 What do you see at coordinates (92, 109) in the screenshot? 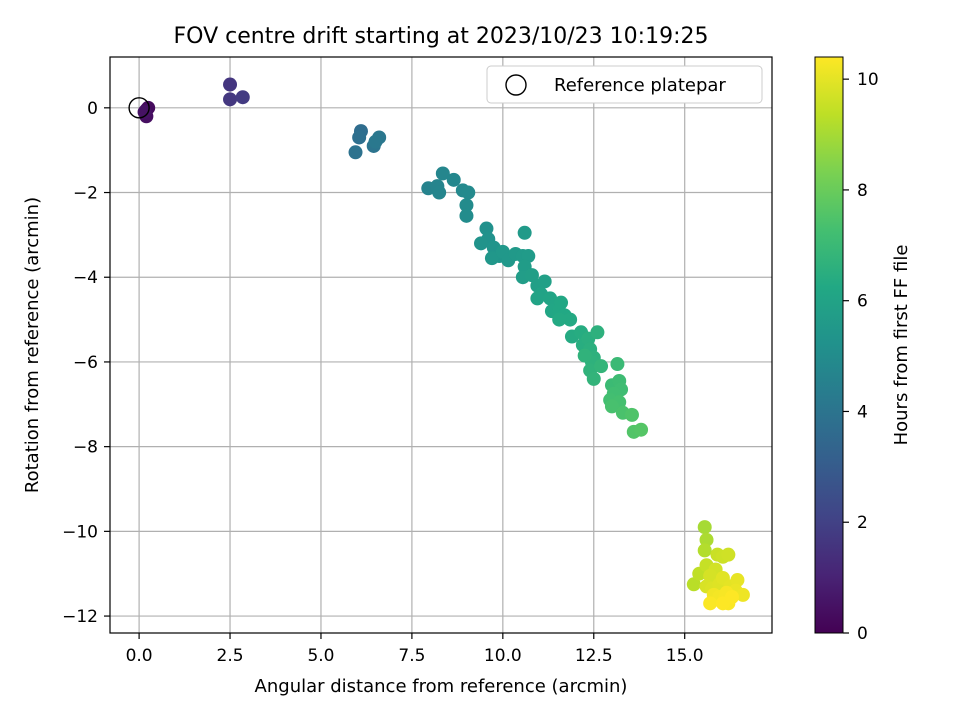
I see `y-tick-label: 0` at bounding box center [92, 109].